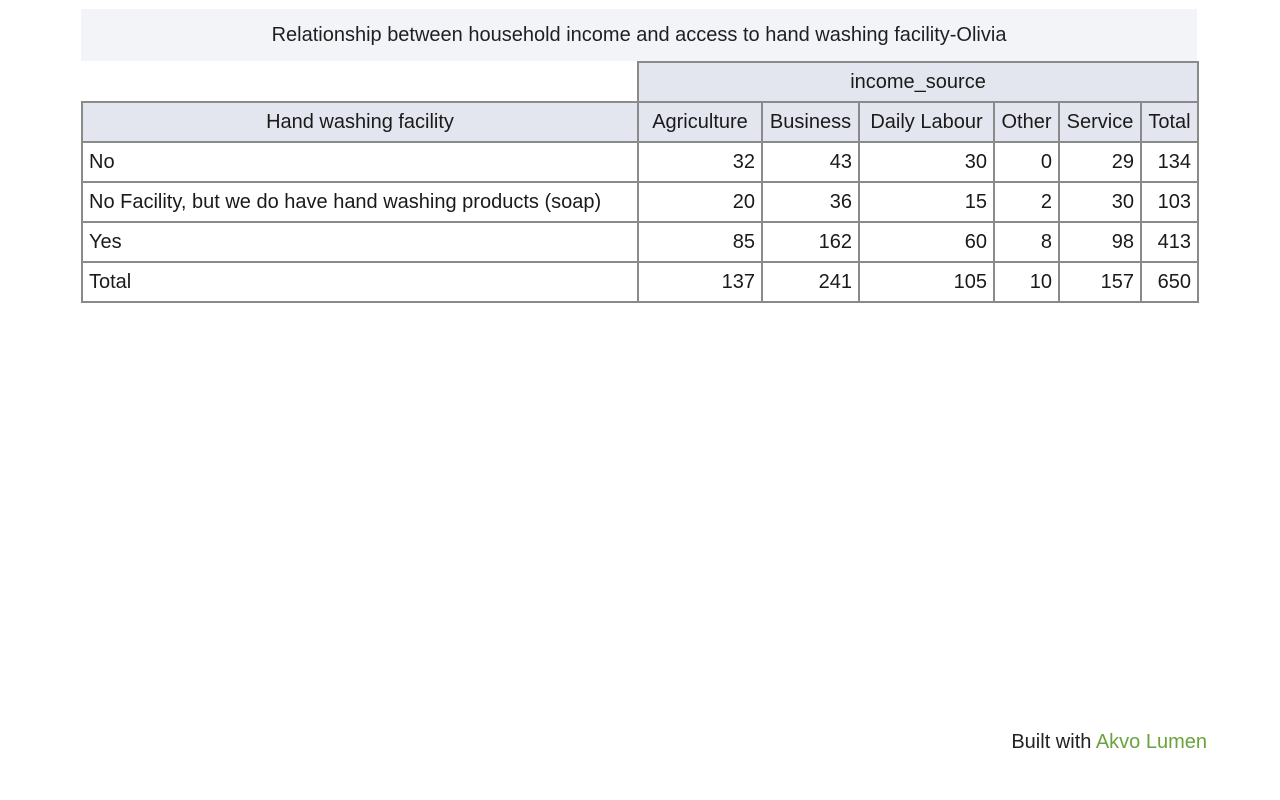  What do you see at coordinates (926, 122) in the screenshot?
I see `column-header-daily-labour: Daily Labour` at bounding box center [926, 122].